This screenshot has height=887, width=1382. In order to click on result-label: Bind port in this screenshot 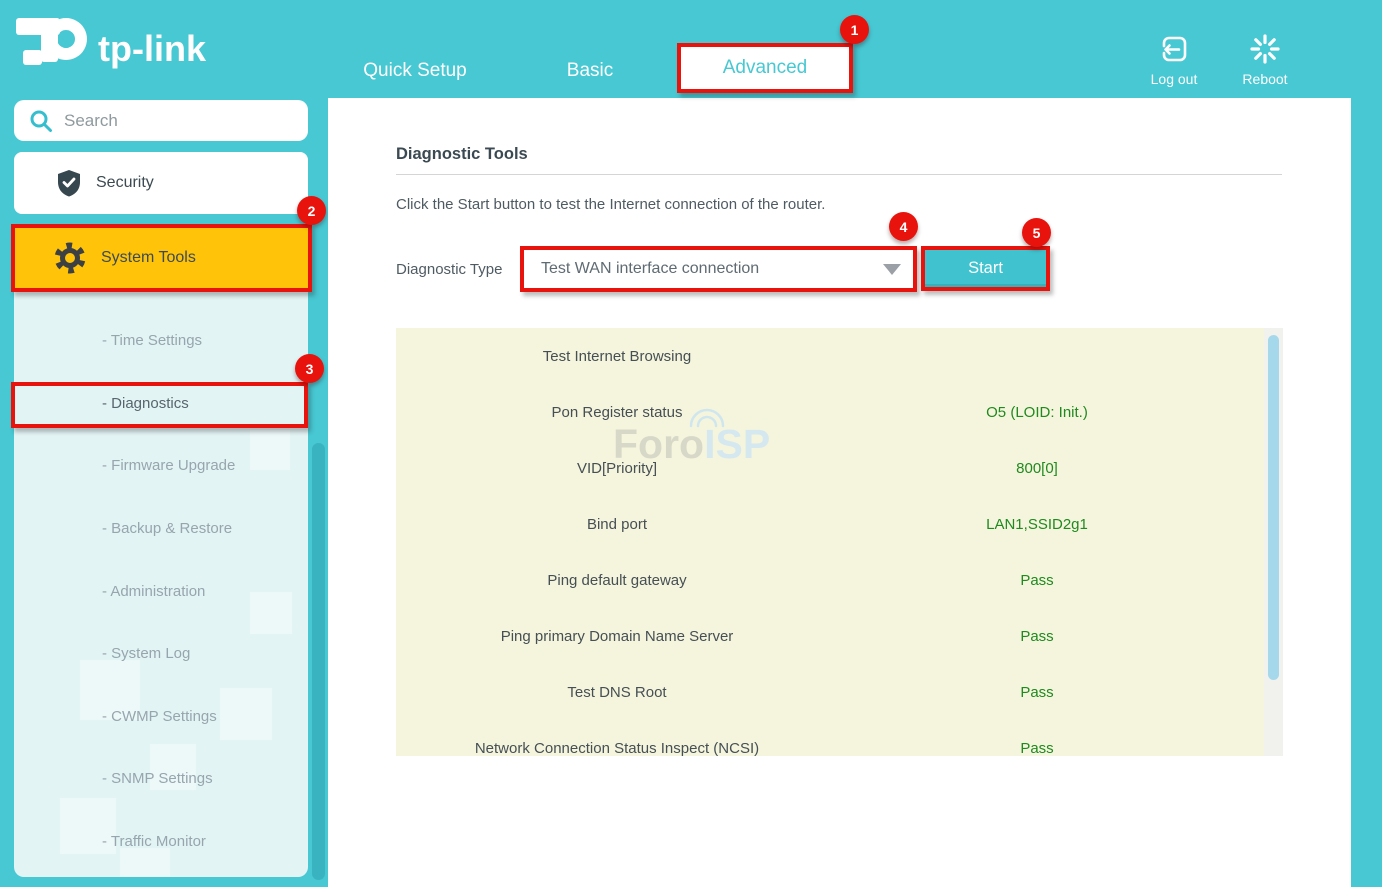, I will do `click(617, 524)`.